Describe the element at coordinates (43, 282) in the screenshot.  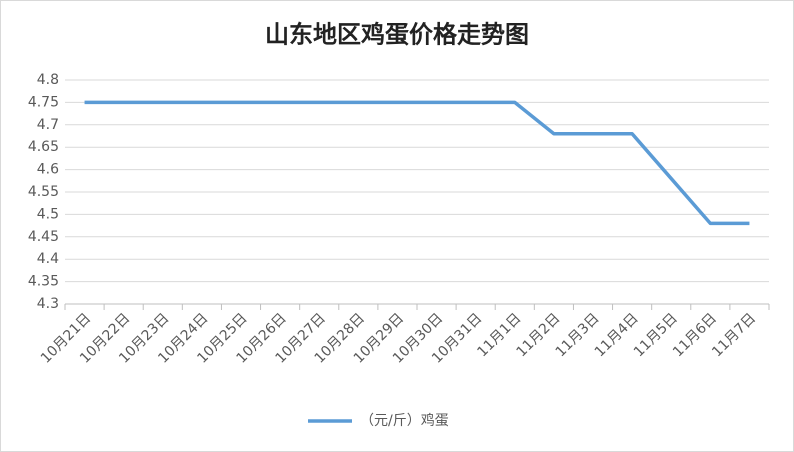
I see `y-tick-label: 4.35` at that location.